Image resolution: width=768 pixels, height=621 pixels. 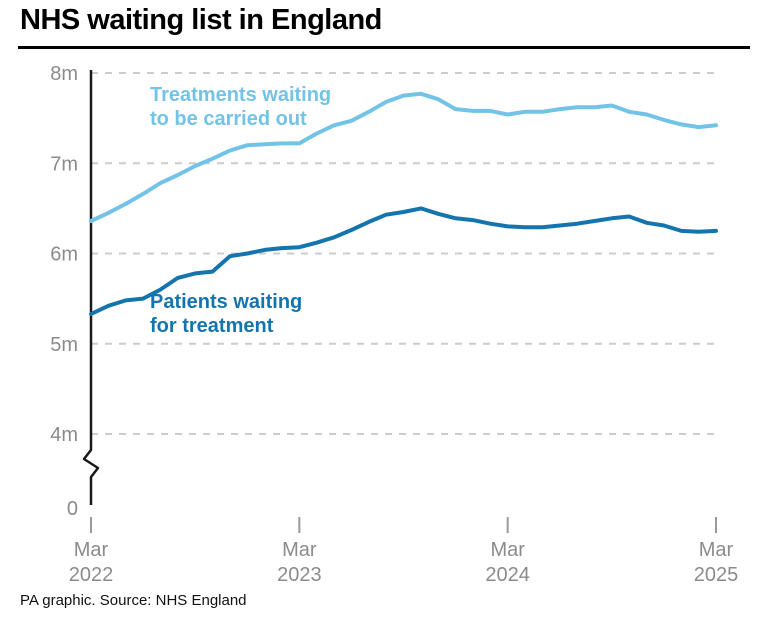 What do you see at coordinates (64, 74) in the screenshot?
I see `y-tick-label: 8m` at bounding box center [64, 74].